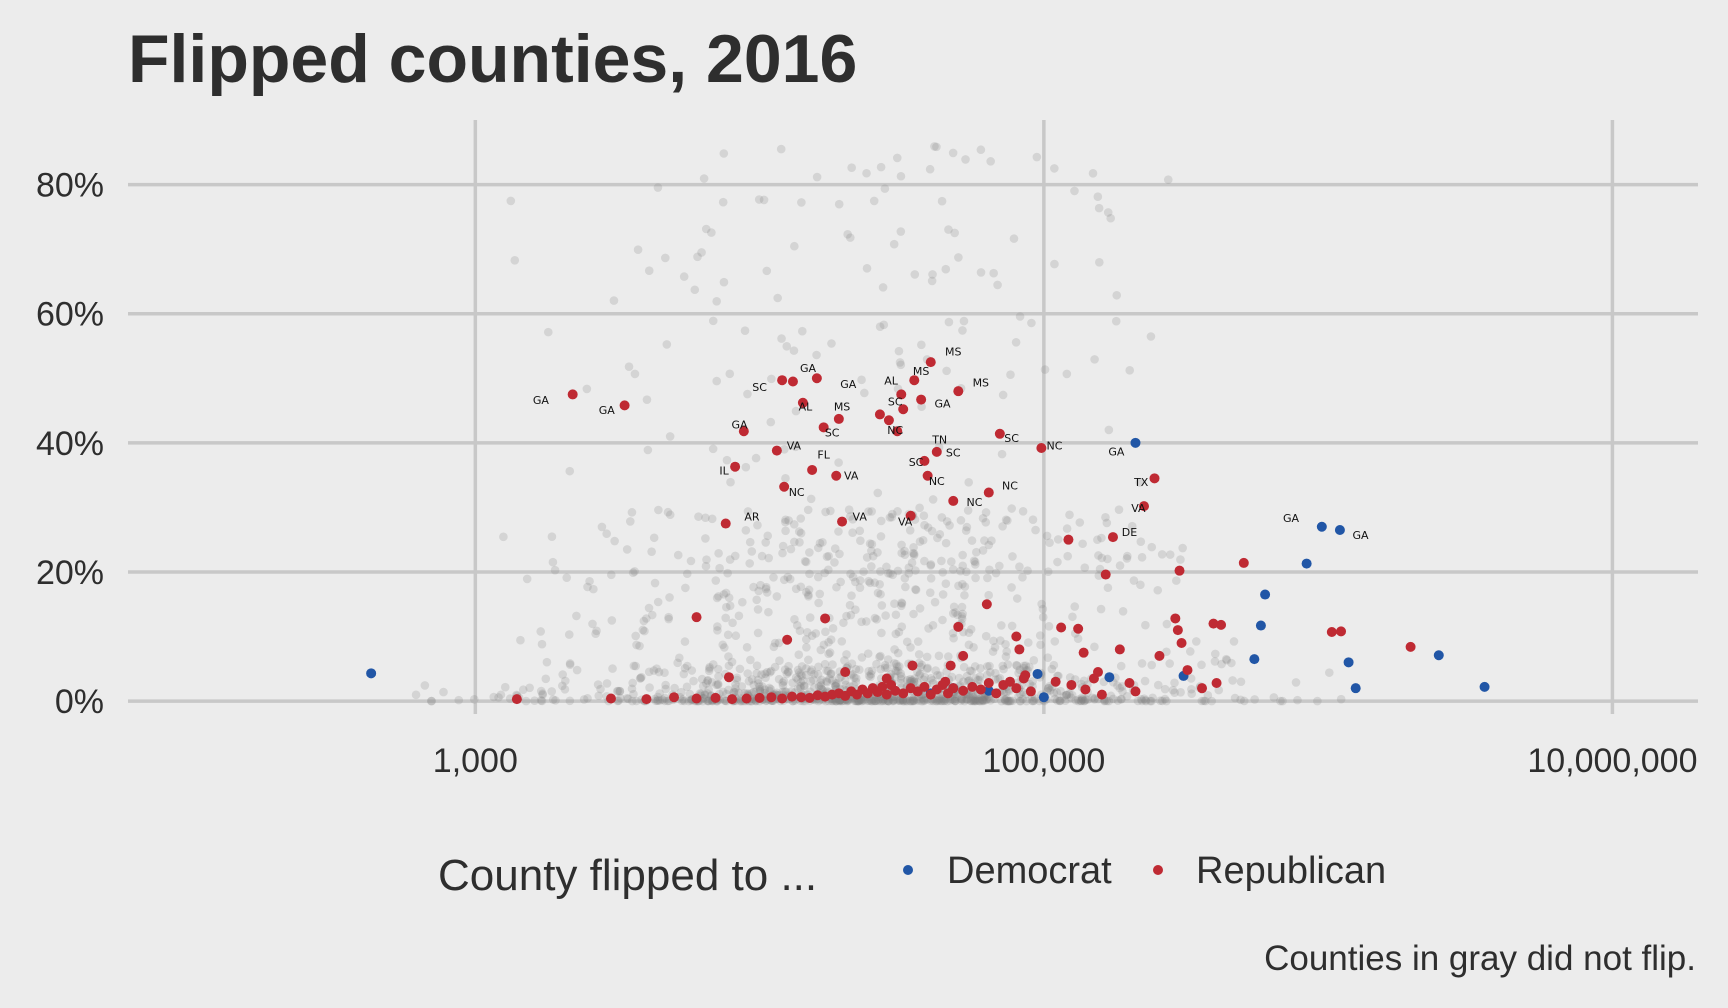 This screenshot has height=1008, width=1728. Describe the element at coordinates (1158, 870) in the screenshot. I see `legend-marker-republican` at that location.